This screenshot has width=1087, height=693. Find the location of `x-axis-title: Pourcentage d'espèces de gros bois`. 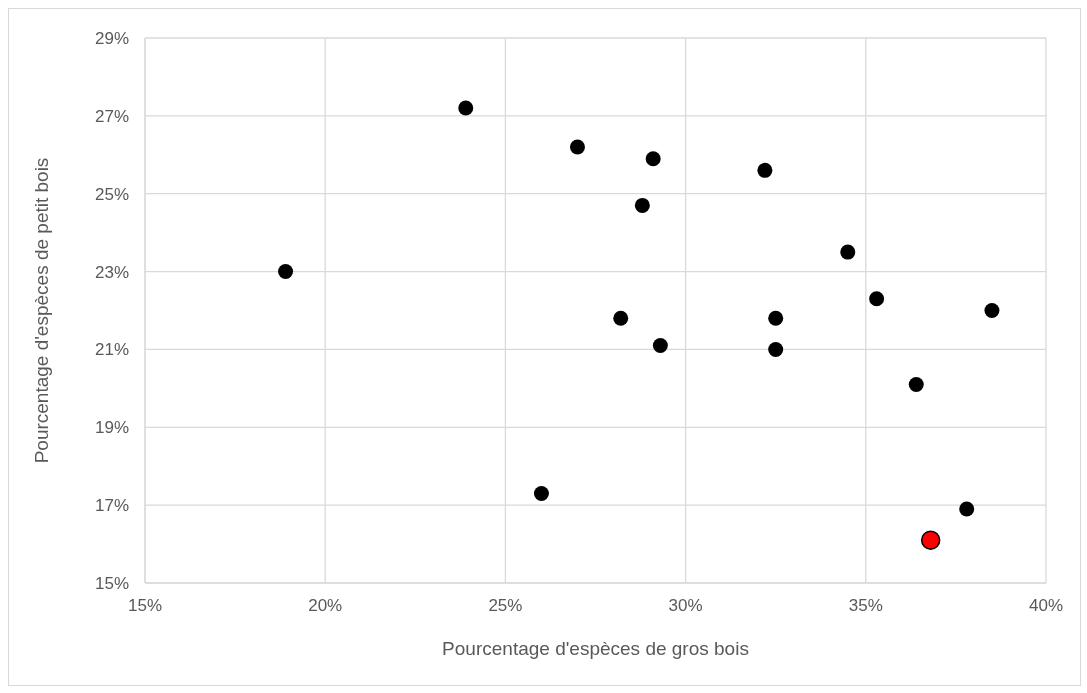

x-axis-title: Pourcentage d'espèces de gros bois is located at coordinates (595, 648).